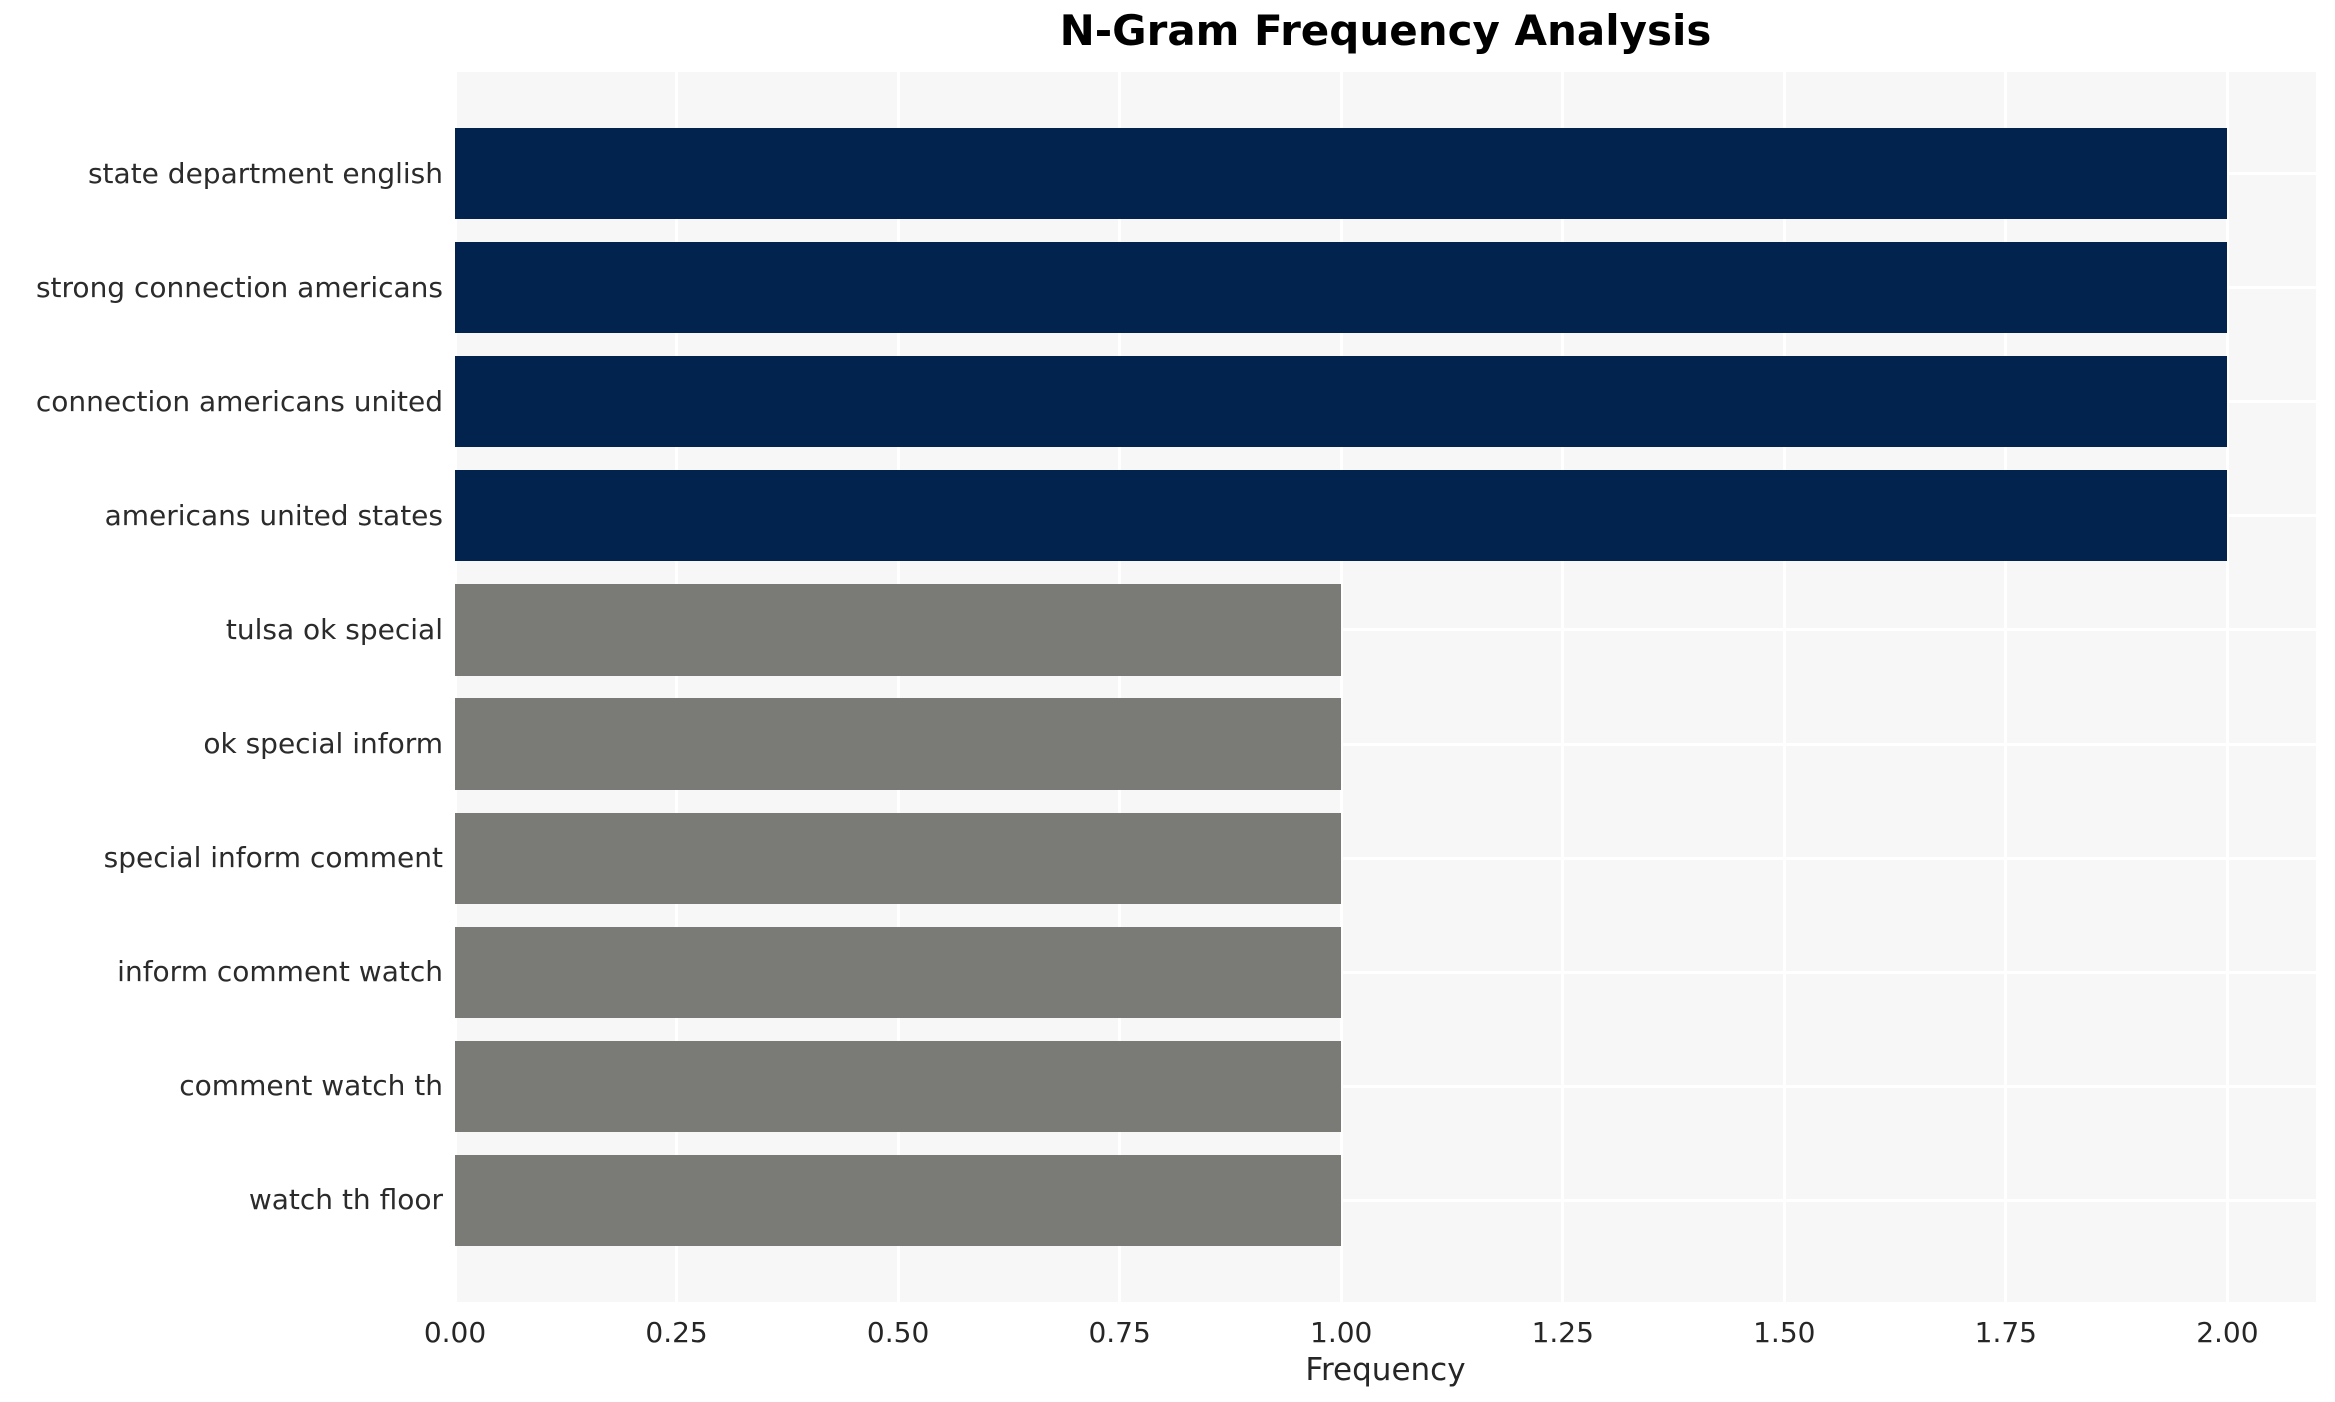 This screenshot has height=1402, width=2335. What do you see at coordinates (1784, 1332) in the screenshot?
I see `x-tick-label: 1.50` at bounding box center [1784, 1332].